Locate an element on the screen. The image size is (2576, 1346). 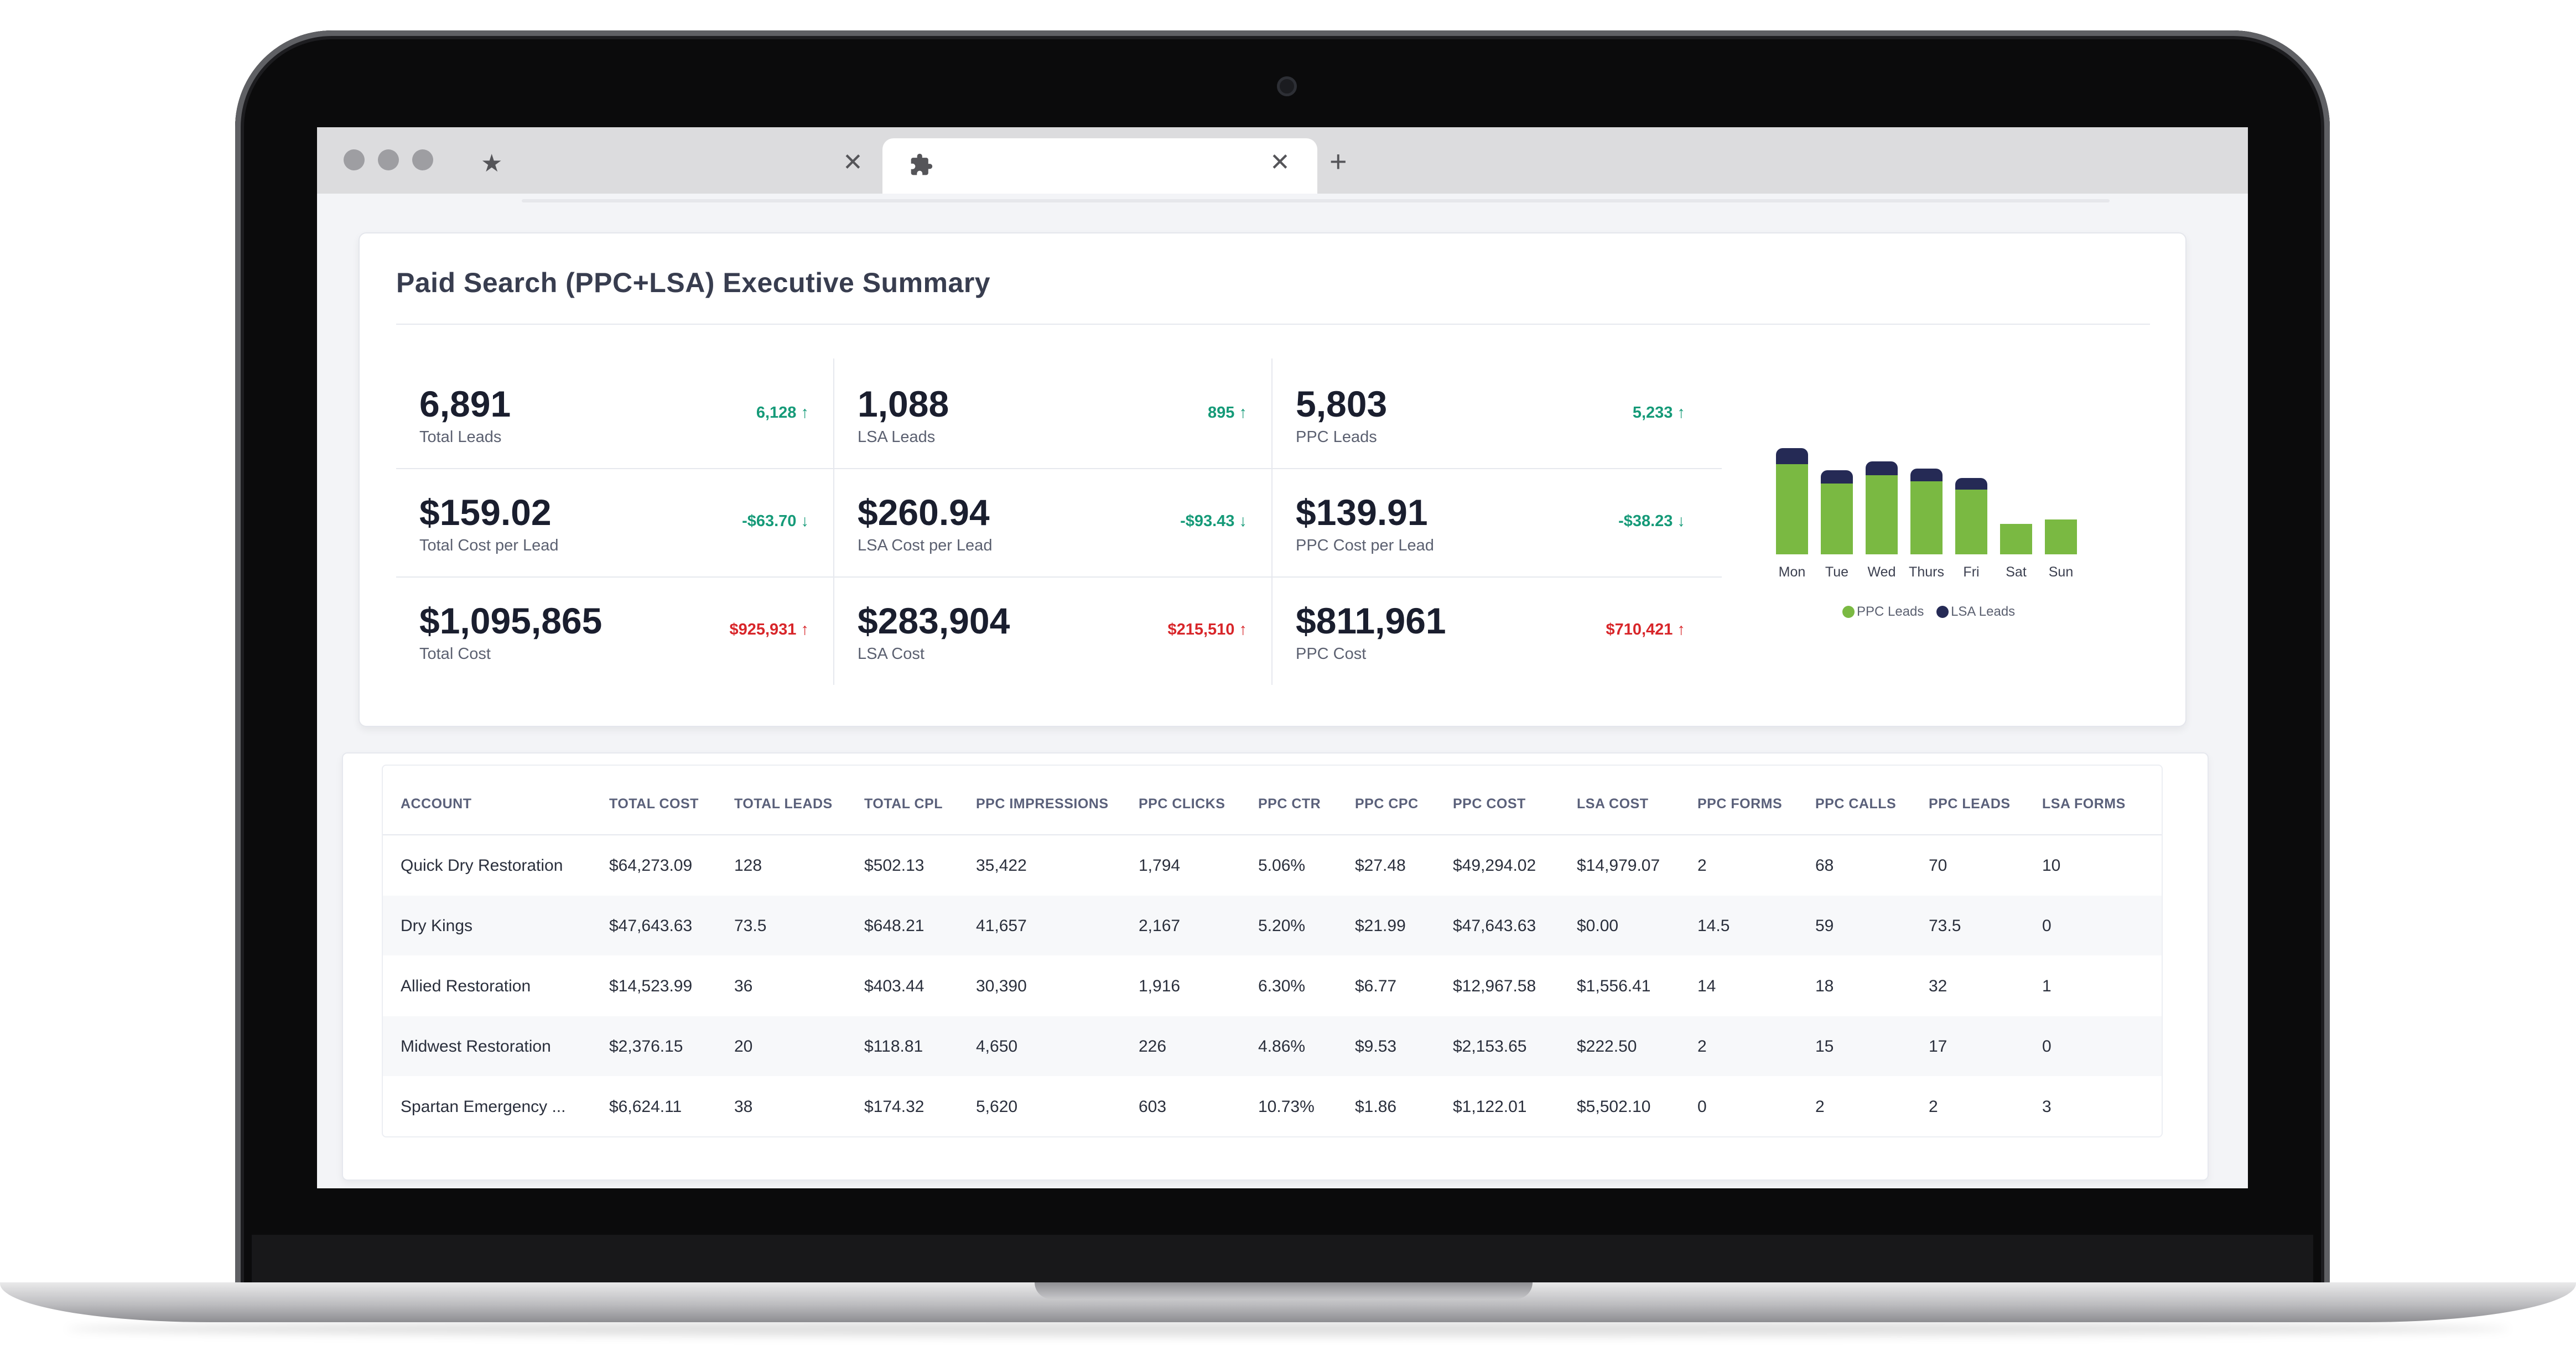
column-header: PPC IMPRESSIONS is located at coordinates (1042, 804).